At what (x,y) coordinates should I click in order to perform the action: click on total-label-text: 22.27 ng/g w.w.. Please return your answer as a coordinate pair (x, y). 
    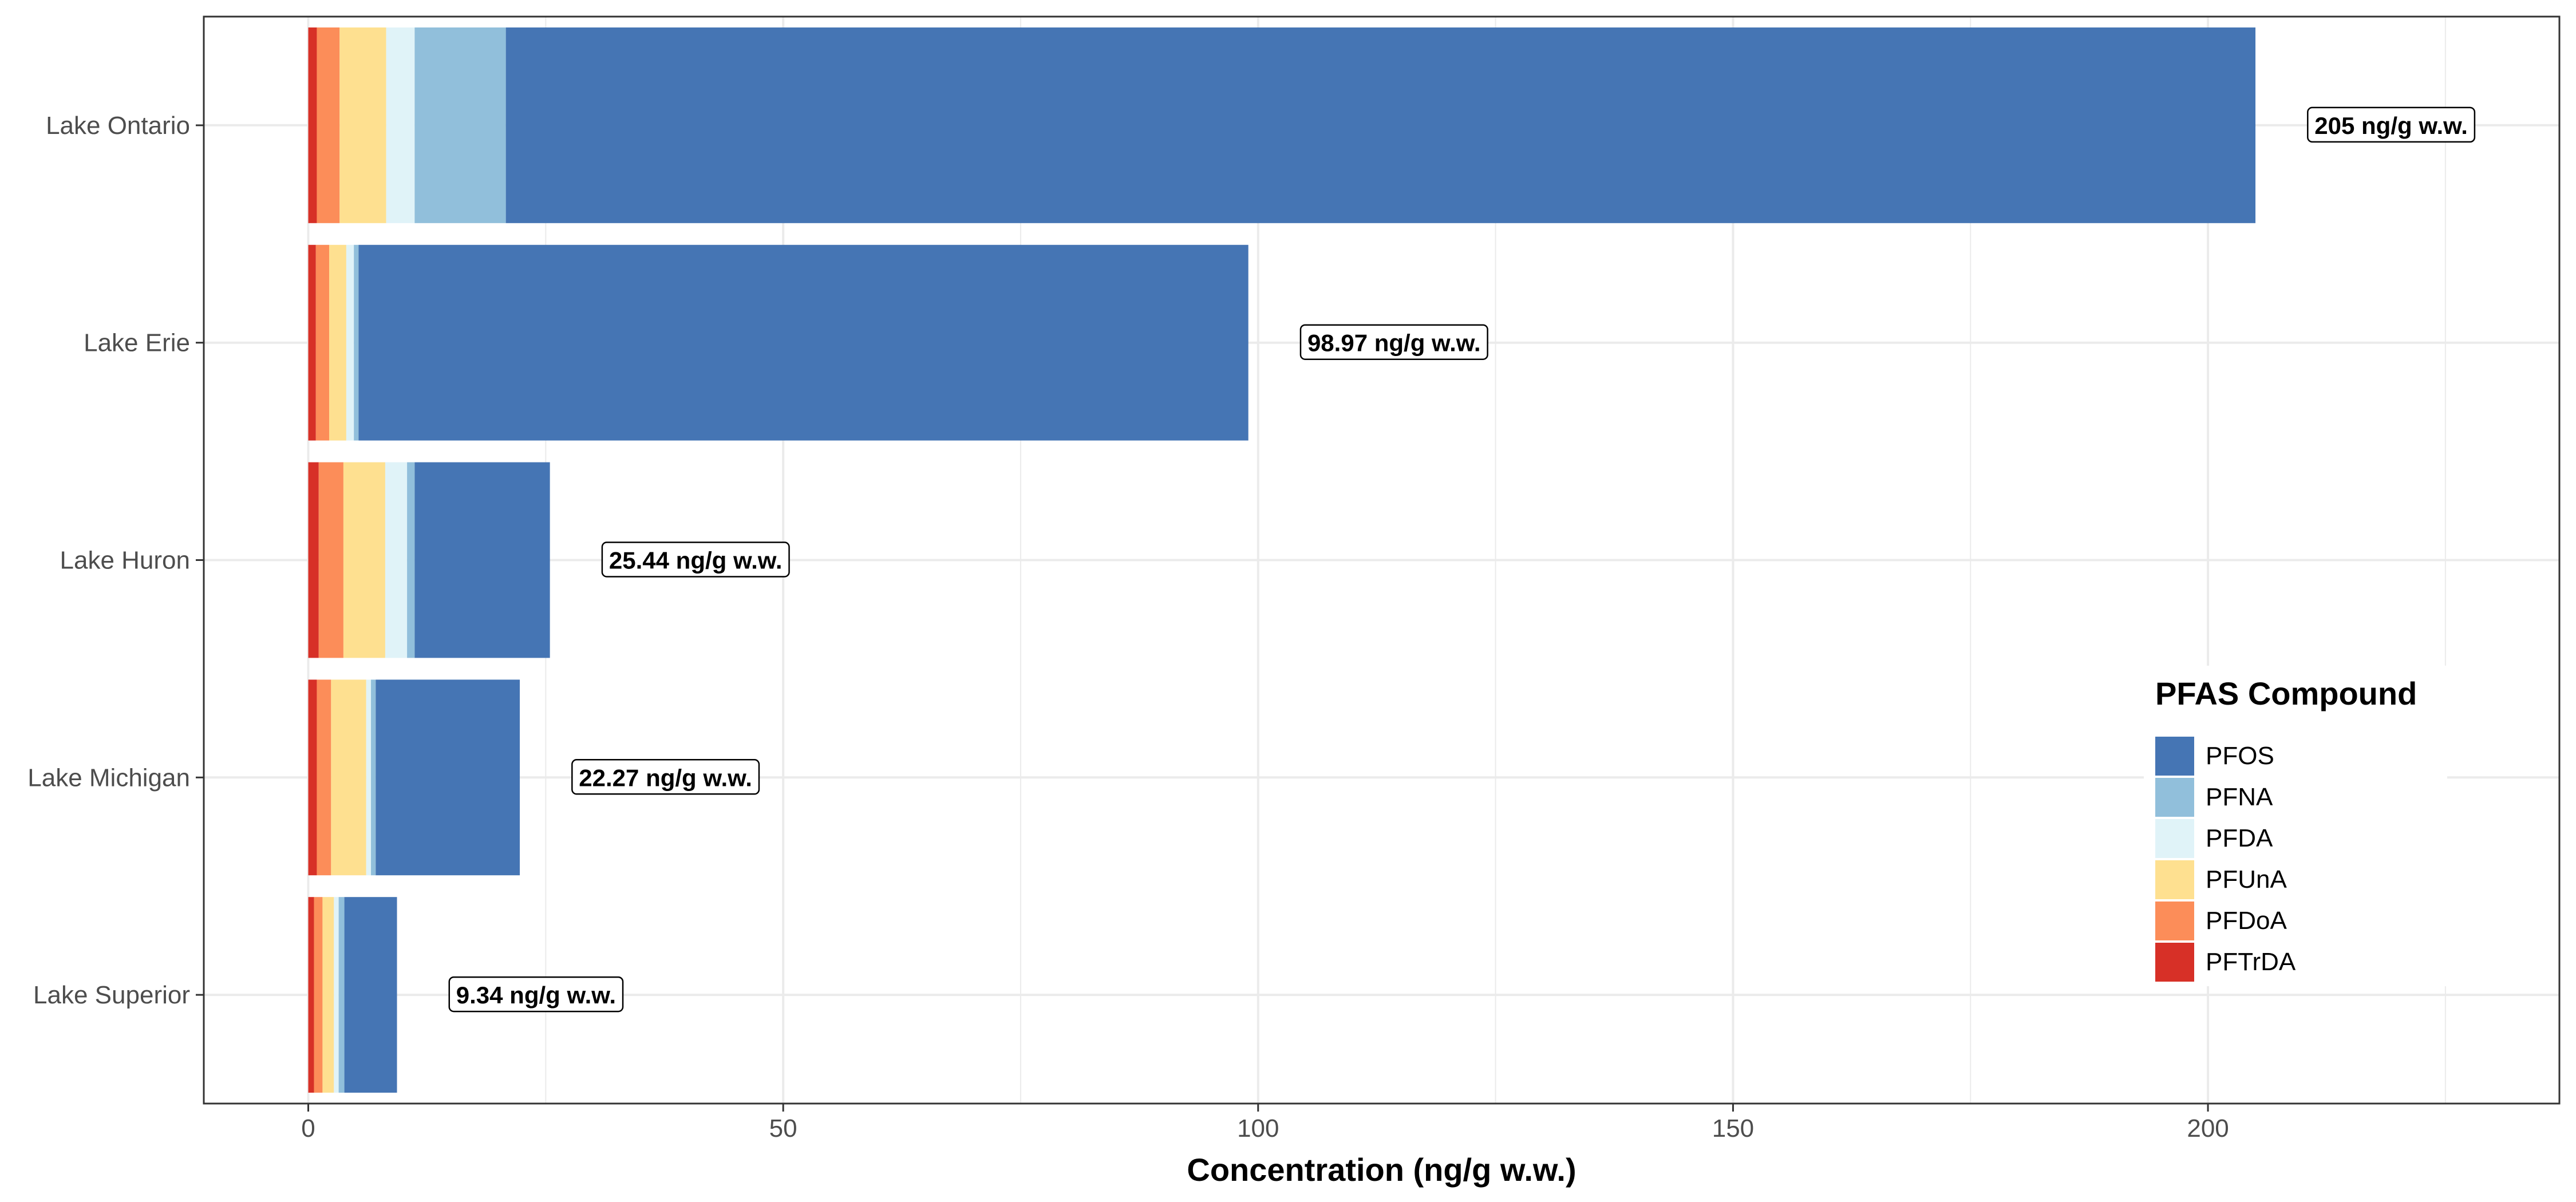
    Looking at the image, I should click on (665, 778).